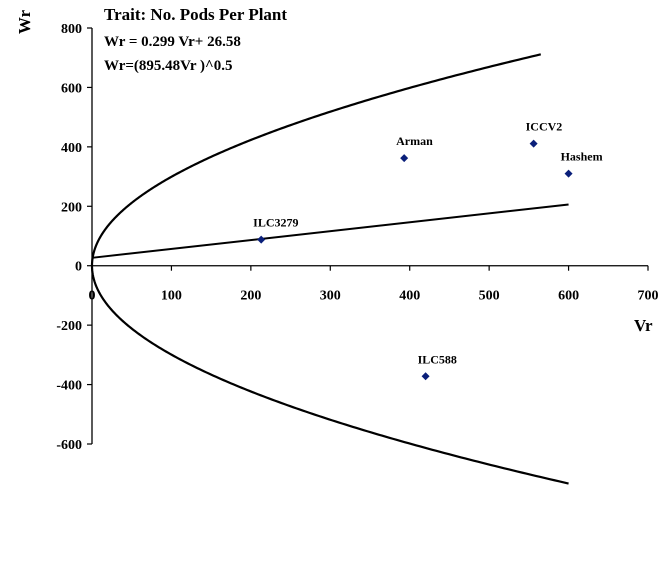 The width and height of the screenshot is (671, 577). Describe the element at coordinates (437, 359) in the screenshot. I see `data-point-label: ILC588` at that location.